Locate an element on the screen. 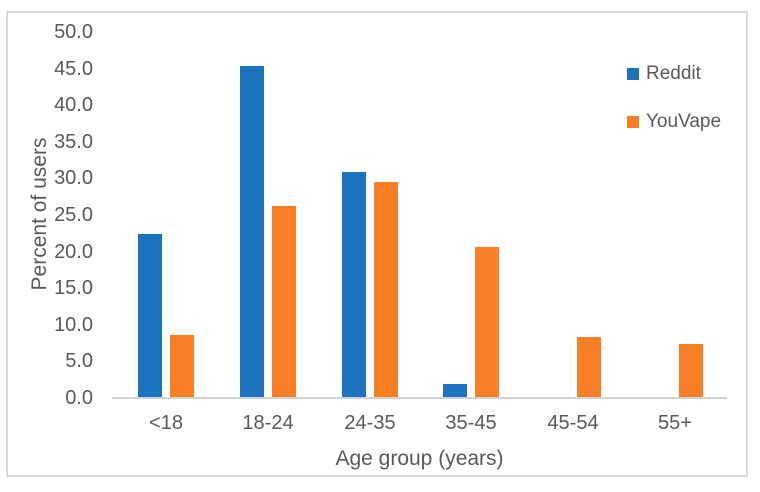  legend-item-reddit: Reddit is located at coordinates (664, 73).